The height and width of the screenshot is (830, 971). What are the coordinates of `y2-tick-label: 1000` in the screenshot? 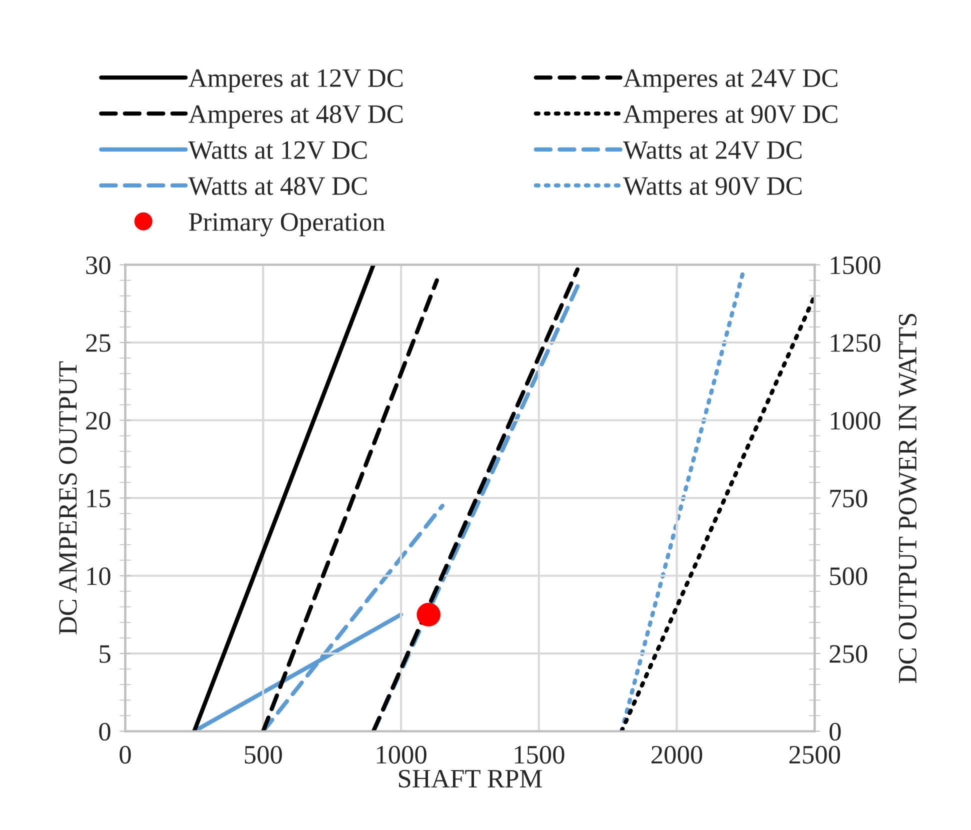 It's located at (855, 421).